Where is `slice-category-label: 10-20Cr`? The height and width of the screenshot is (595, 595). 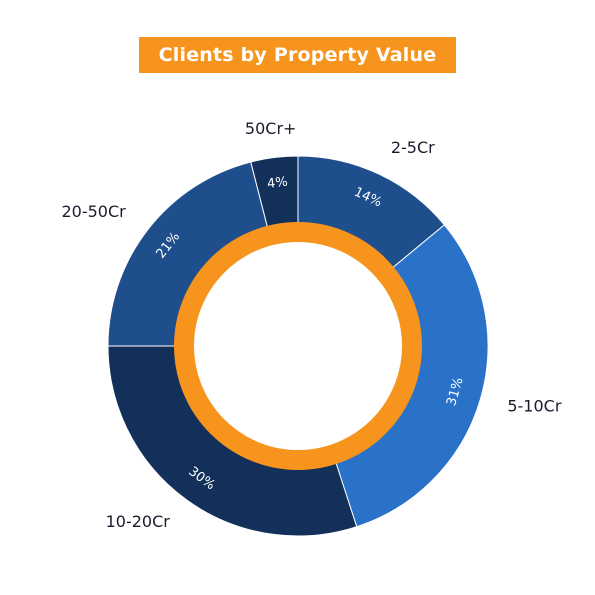 slice-category-label: 10-20Cr is located at coordinates (138, 521).